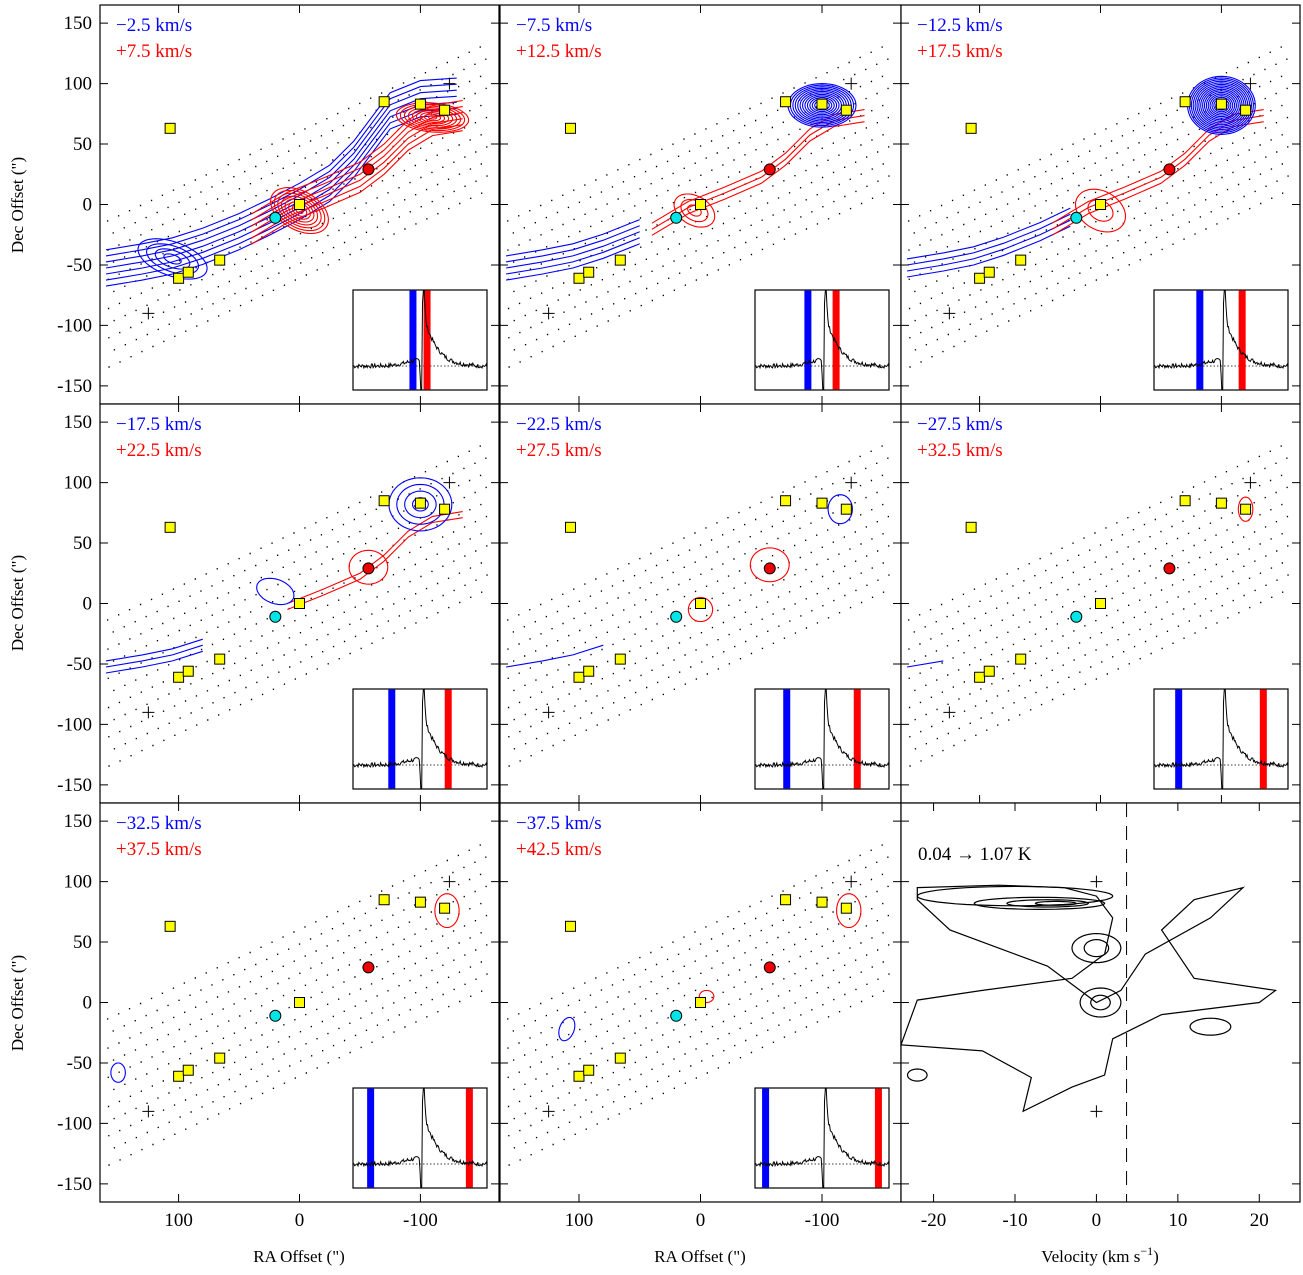  I want to click on x-tick-label: 10, so click(1177, 1220).